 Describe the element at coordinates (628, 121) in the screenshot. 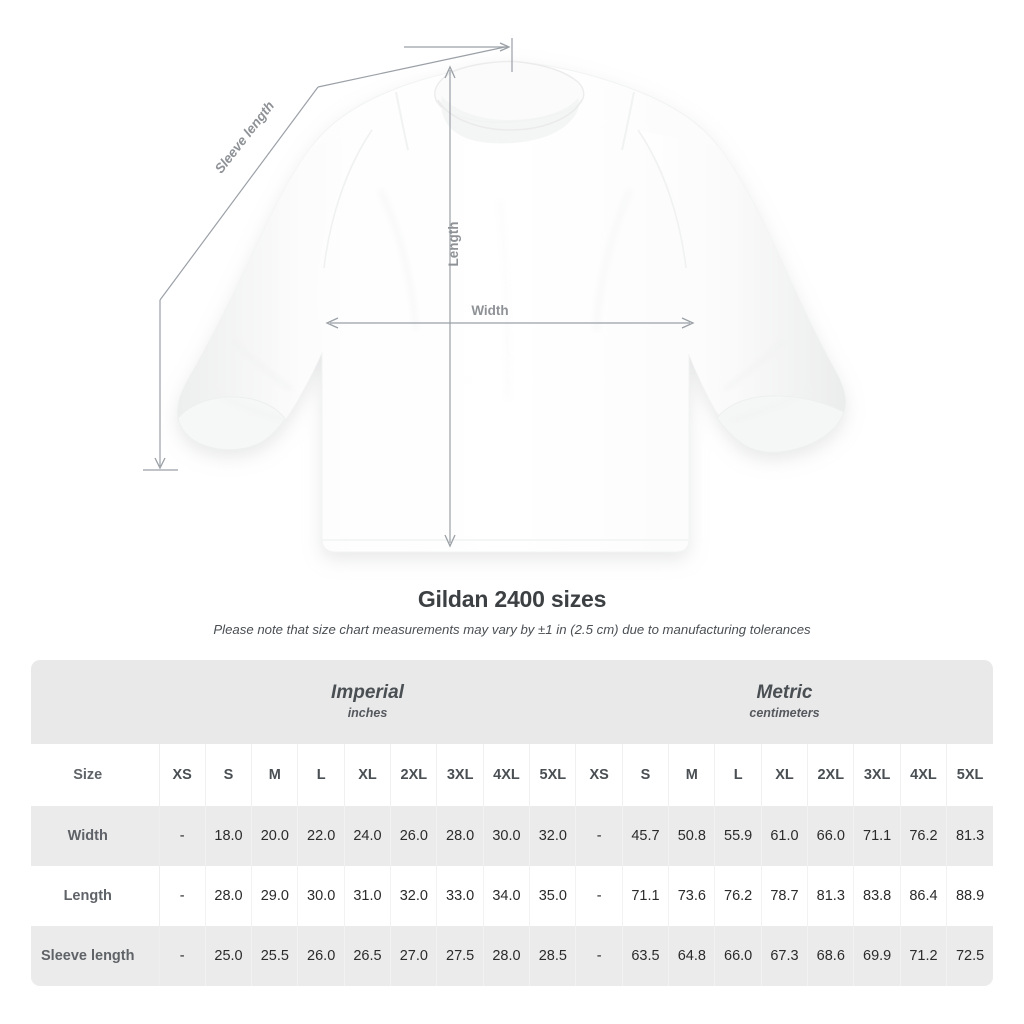

I see `right-shoulder-seam` at that location.